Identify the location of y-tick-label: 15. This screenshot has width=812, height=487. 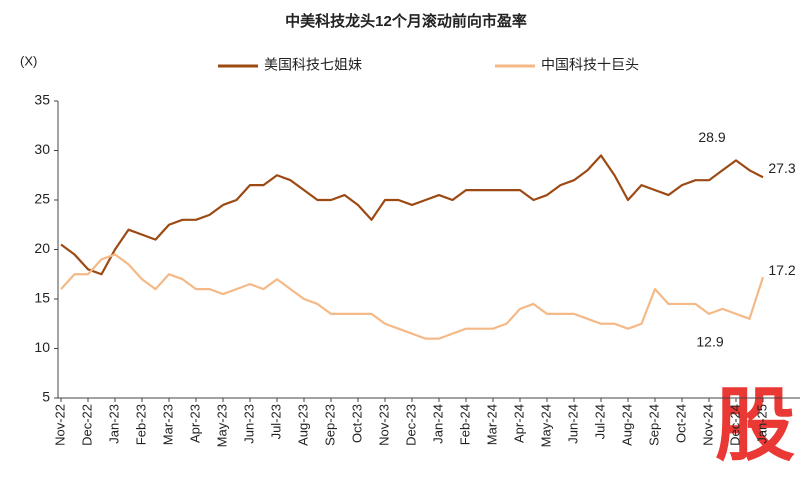
(42, 298).